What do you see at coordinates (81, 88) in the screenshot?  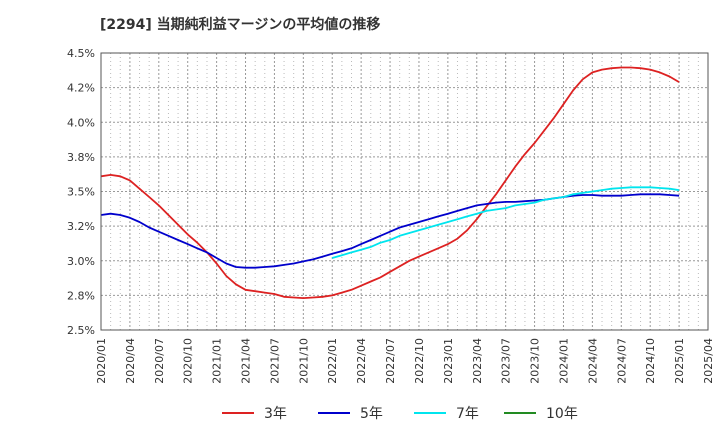 I see `y-tick-label: 4.2%` at bounding box center [81, 88].